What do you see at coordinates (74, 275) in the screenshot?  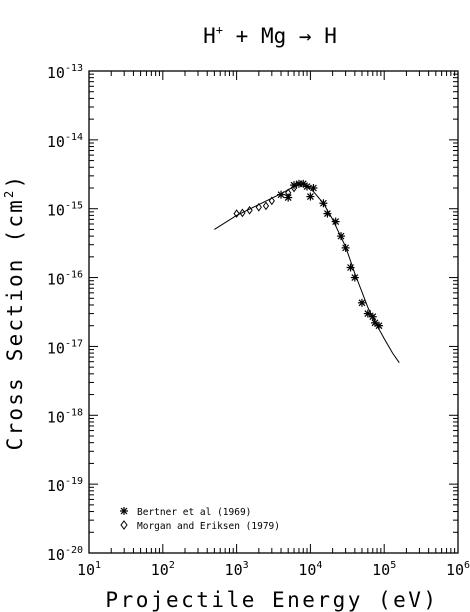 I see `y-tick-exp: -16` at bounding box center [74, 275].